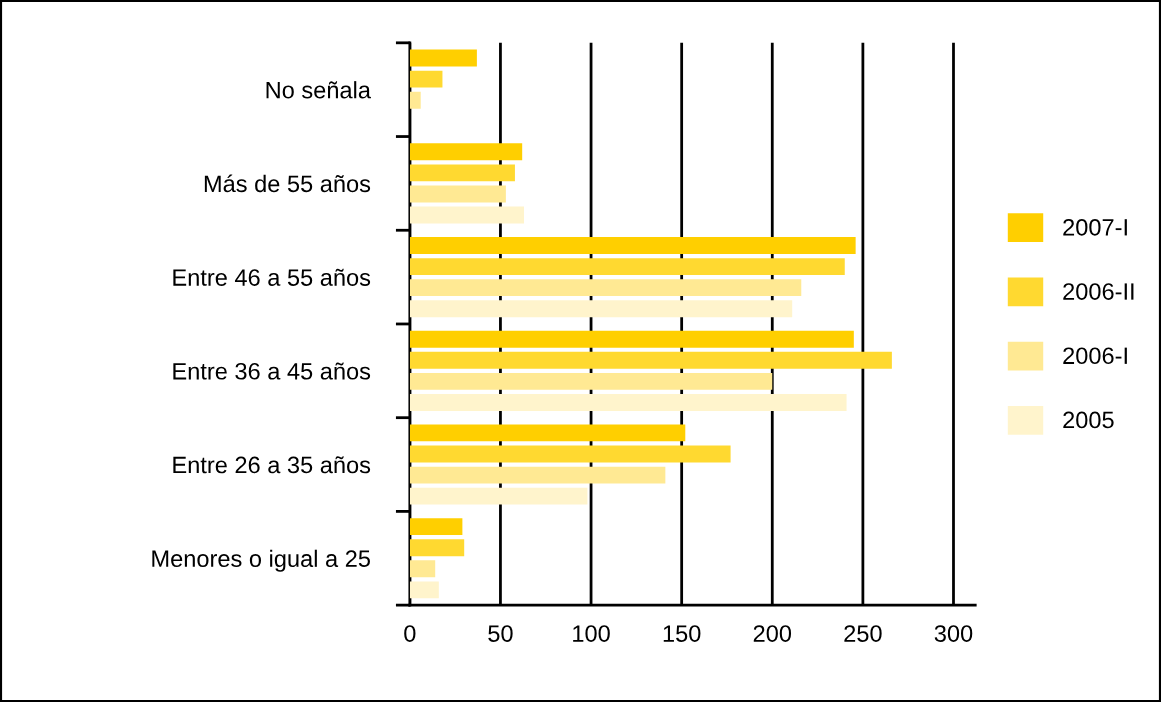 The height and width of the screenshot is (702, 1161). Describe the element at coordinates (682, 633) in the screenshot. I see `x-tick-label: 150` at that location.